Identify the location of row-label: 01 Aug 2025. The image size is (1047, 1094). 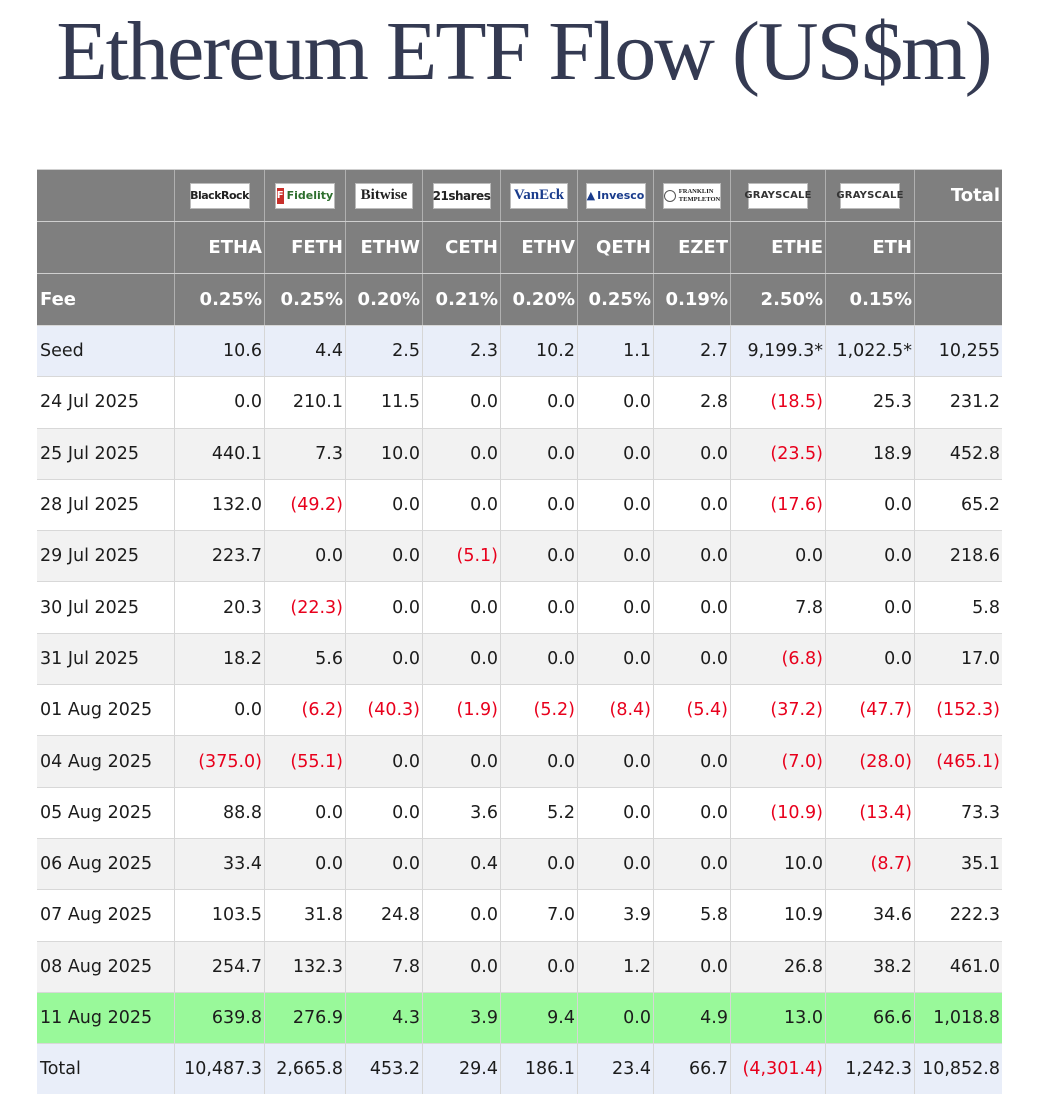
(96, 710).